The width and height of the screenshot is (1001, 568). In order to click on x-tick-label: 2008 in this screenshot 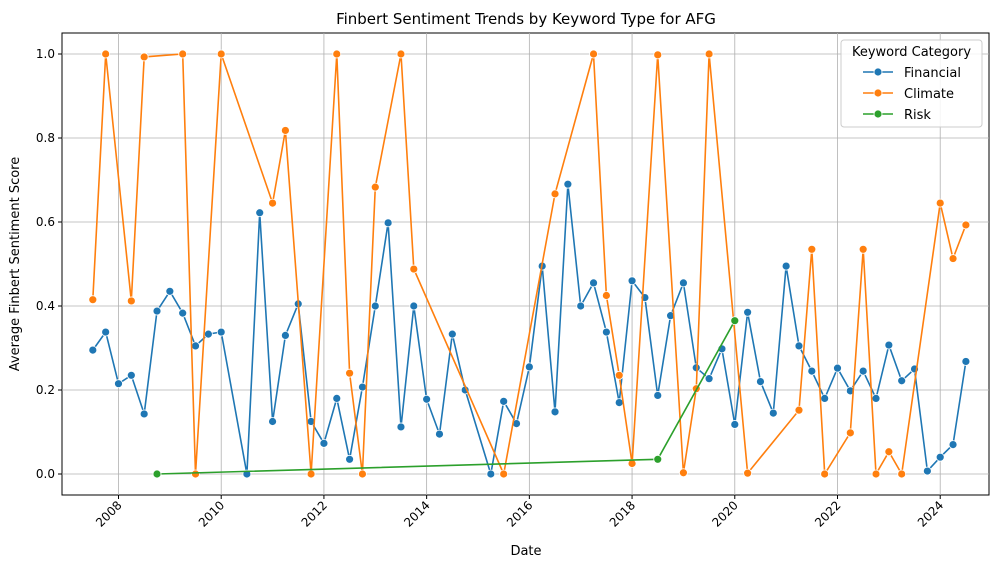, I will do `click(108, 513)`.